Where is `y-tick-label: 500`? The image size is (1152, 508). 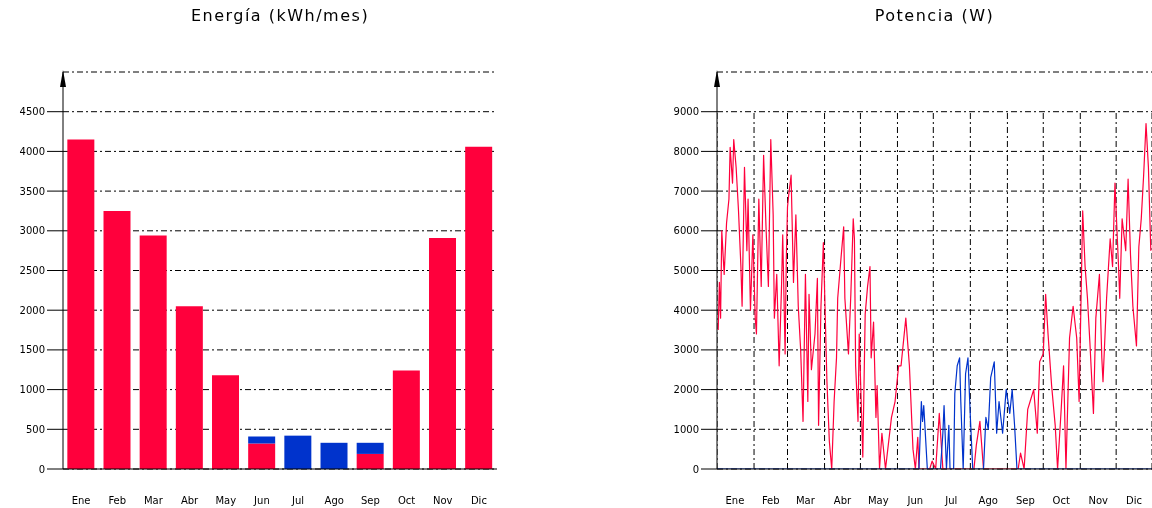 y-tick-label: 500 is located at coordinates (35, 429).